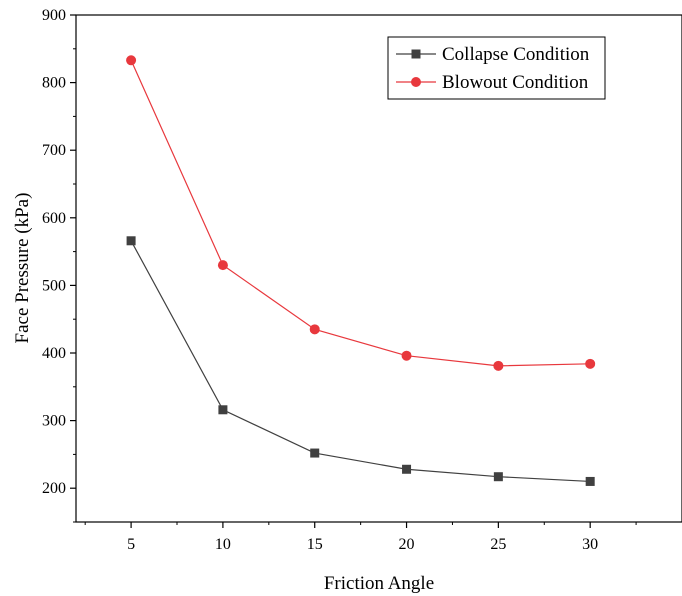 The width and height of the screenshot is (682, 596). Describe the element at coordinates (54, 421) in the screenshot. I see `y-tick-label: 300` at that location.